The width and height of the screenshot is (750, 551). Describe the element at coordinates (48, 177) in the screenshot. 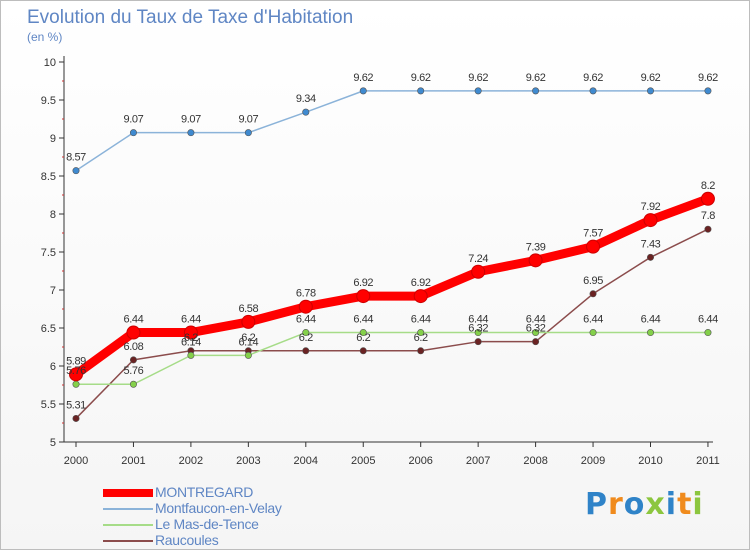

I see `y-tick-label: 8.5` at that location.